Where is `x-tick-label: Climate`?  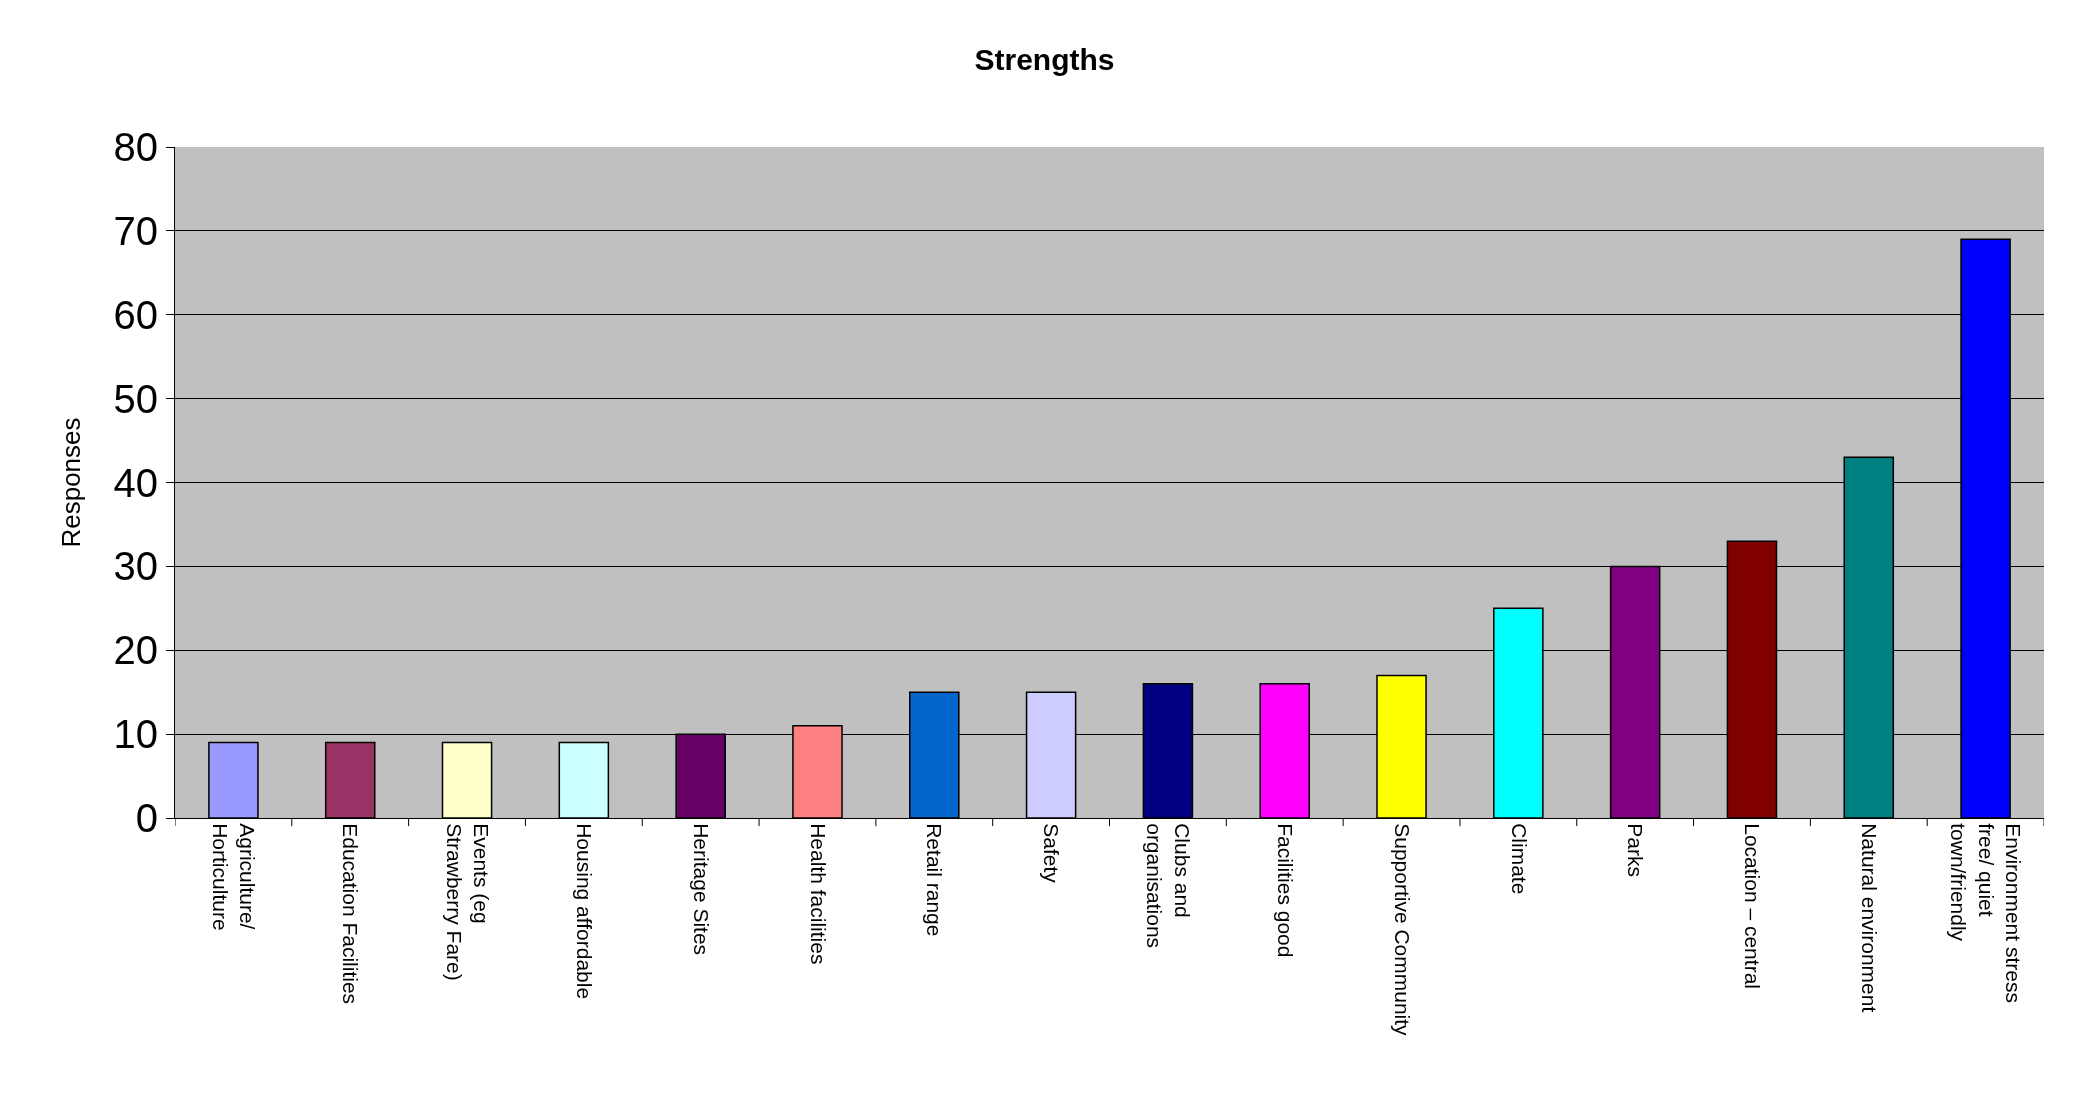 x-tick-label: Climate is located at coordinates (1519, 859).